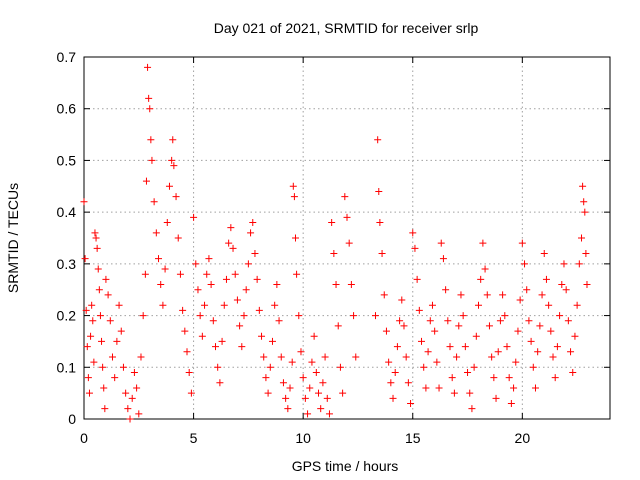  I want to click on y-tick-label: 0.1, so click(67, 367).